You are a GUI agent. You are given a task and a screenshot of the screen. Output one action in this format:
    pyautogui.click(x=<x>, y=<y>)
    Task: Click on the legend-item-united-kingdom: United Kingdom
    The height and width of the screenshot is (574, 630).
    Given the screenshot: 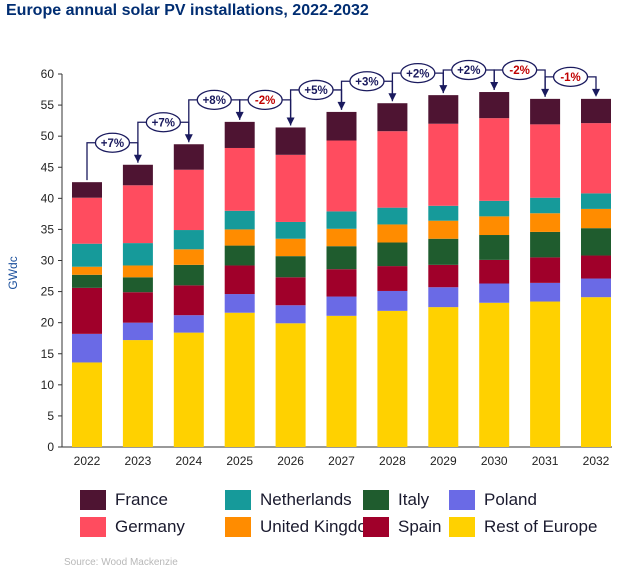 What is the action you would take?
    pyautogui.click(x=303, y=527)
    